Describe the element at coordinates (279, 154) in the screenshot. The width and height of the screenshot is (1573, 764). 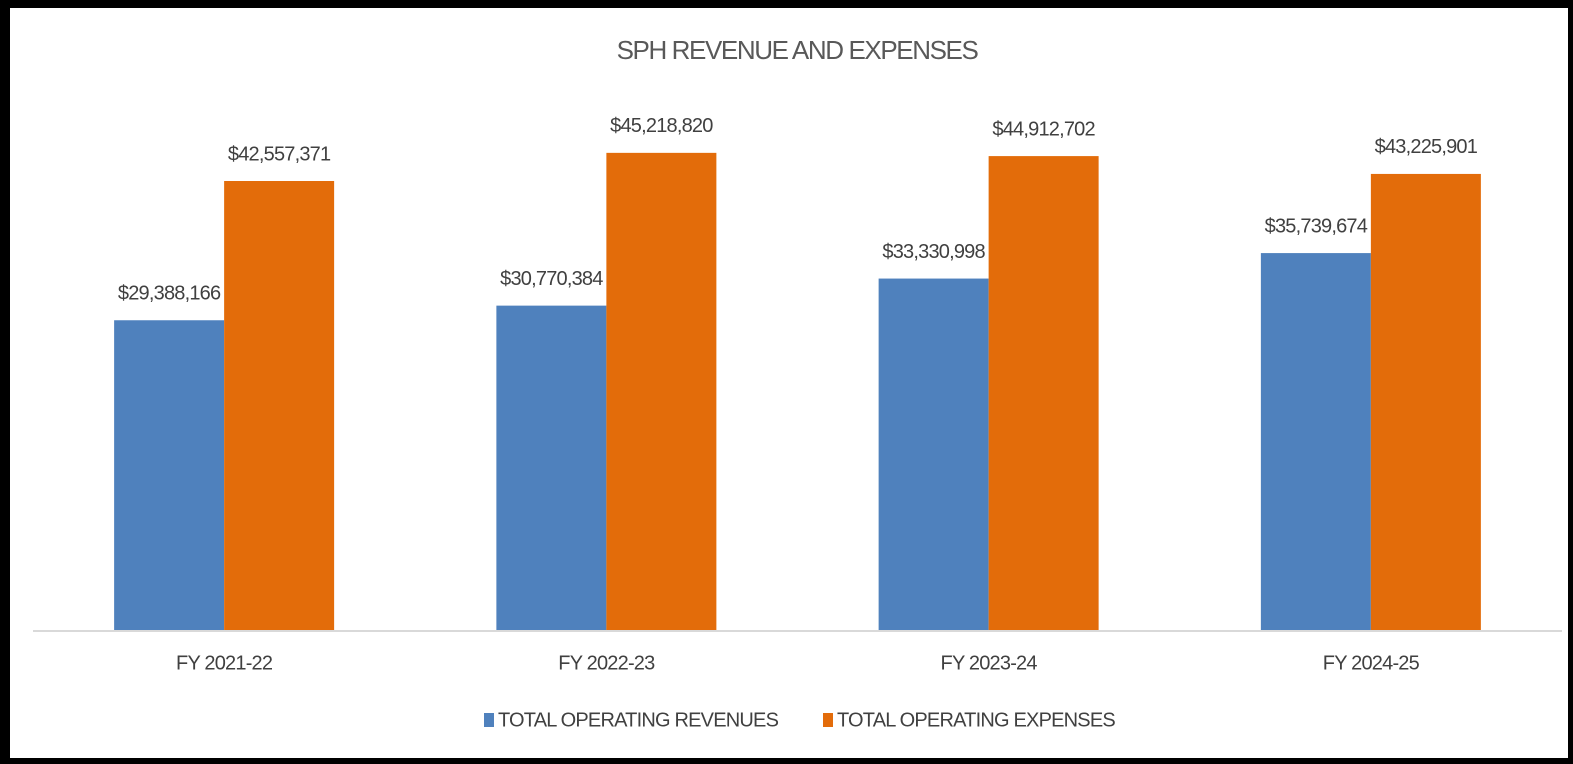
I see `data-label: $42,557,371` at that location.